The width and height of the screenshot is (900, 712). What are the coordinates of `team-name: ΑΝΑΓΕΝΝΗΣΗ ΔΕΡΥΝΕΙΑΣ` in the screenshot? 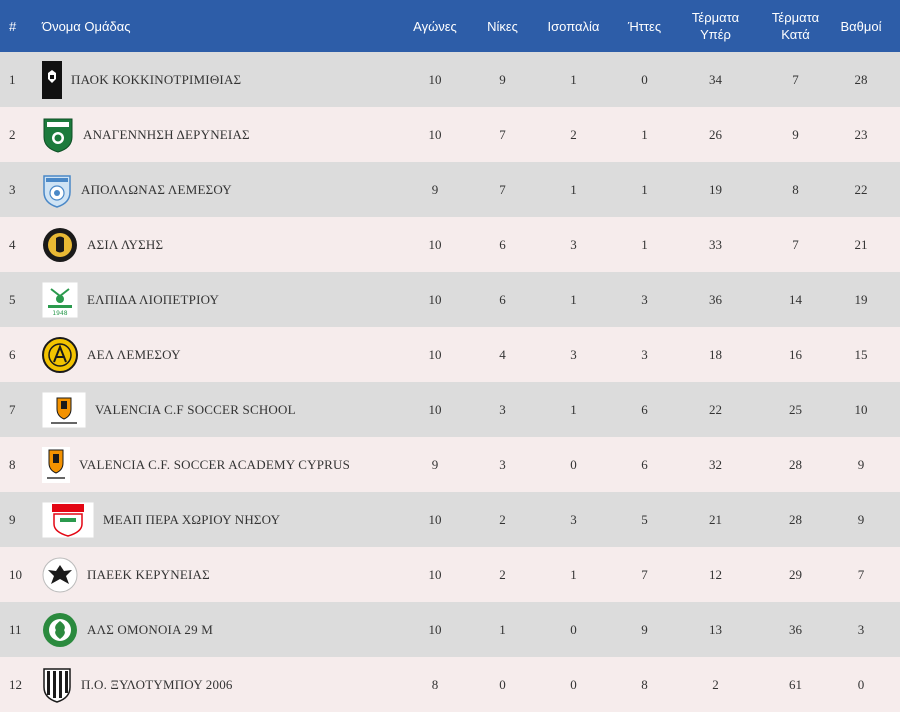 It's located at (166, 134).